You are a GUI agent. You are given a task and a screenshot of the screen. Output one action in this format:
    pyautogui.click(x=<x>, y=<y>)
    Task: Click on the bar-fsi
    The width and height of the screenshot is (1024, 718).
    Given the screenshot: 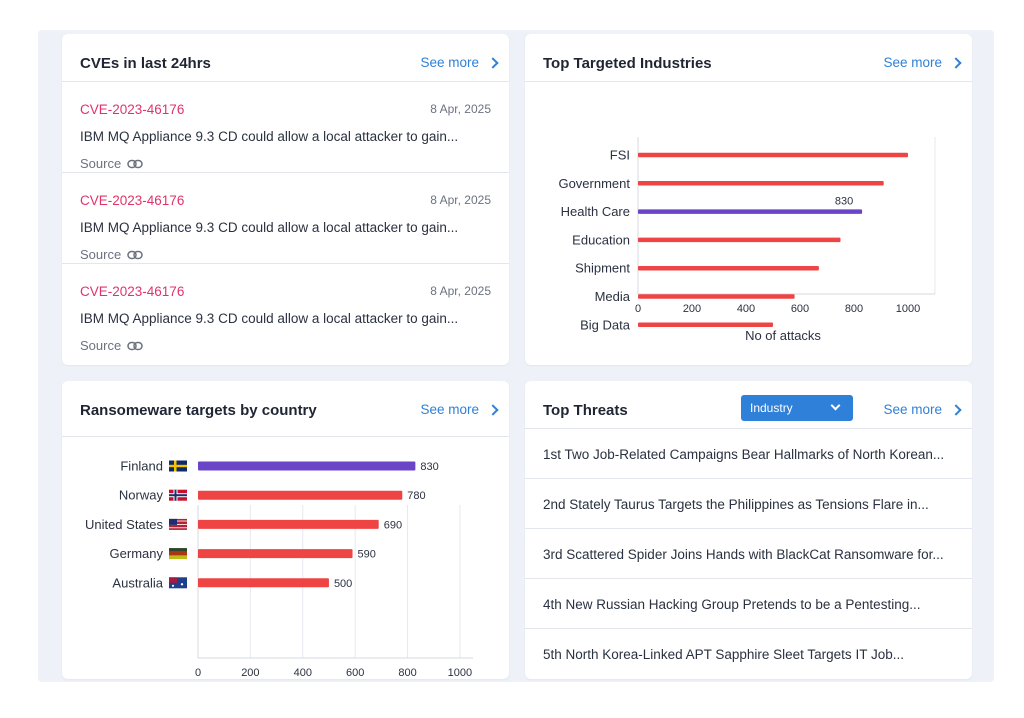 What is the action you would take?
    pyautogui.click(x=773, y=155)
    